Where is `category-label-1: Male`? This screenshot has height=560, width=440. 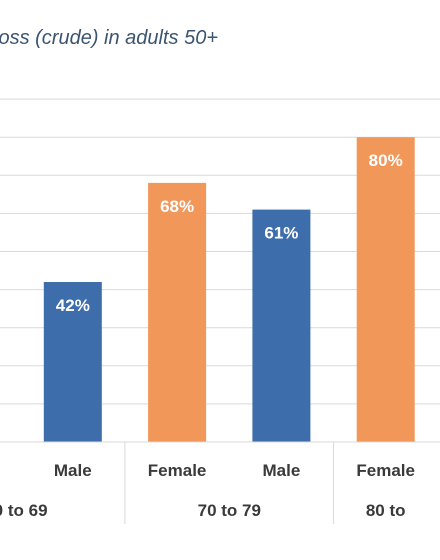 category-label-1: Male is located at coordinates (73, 470).